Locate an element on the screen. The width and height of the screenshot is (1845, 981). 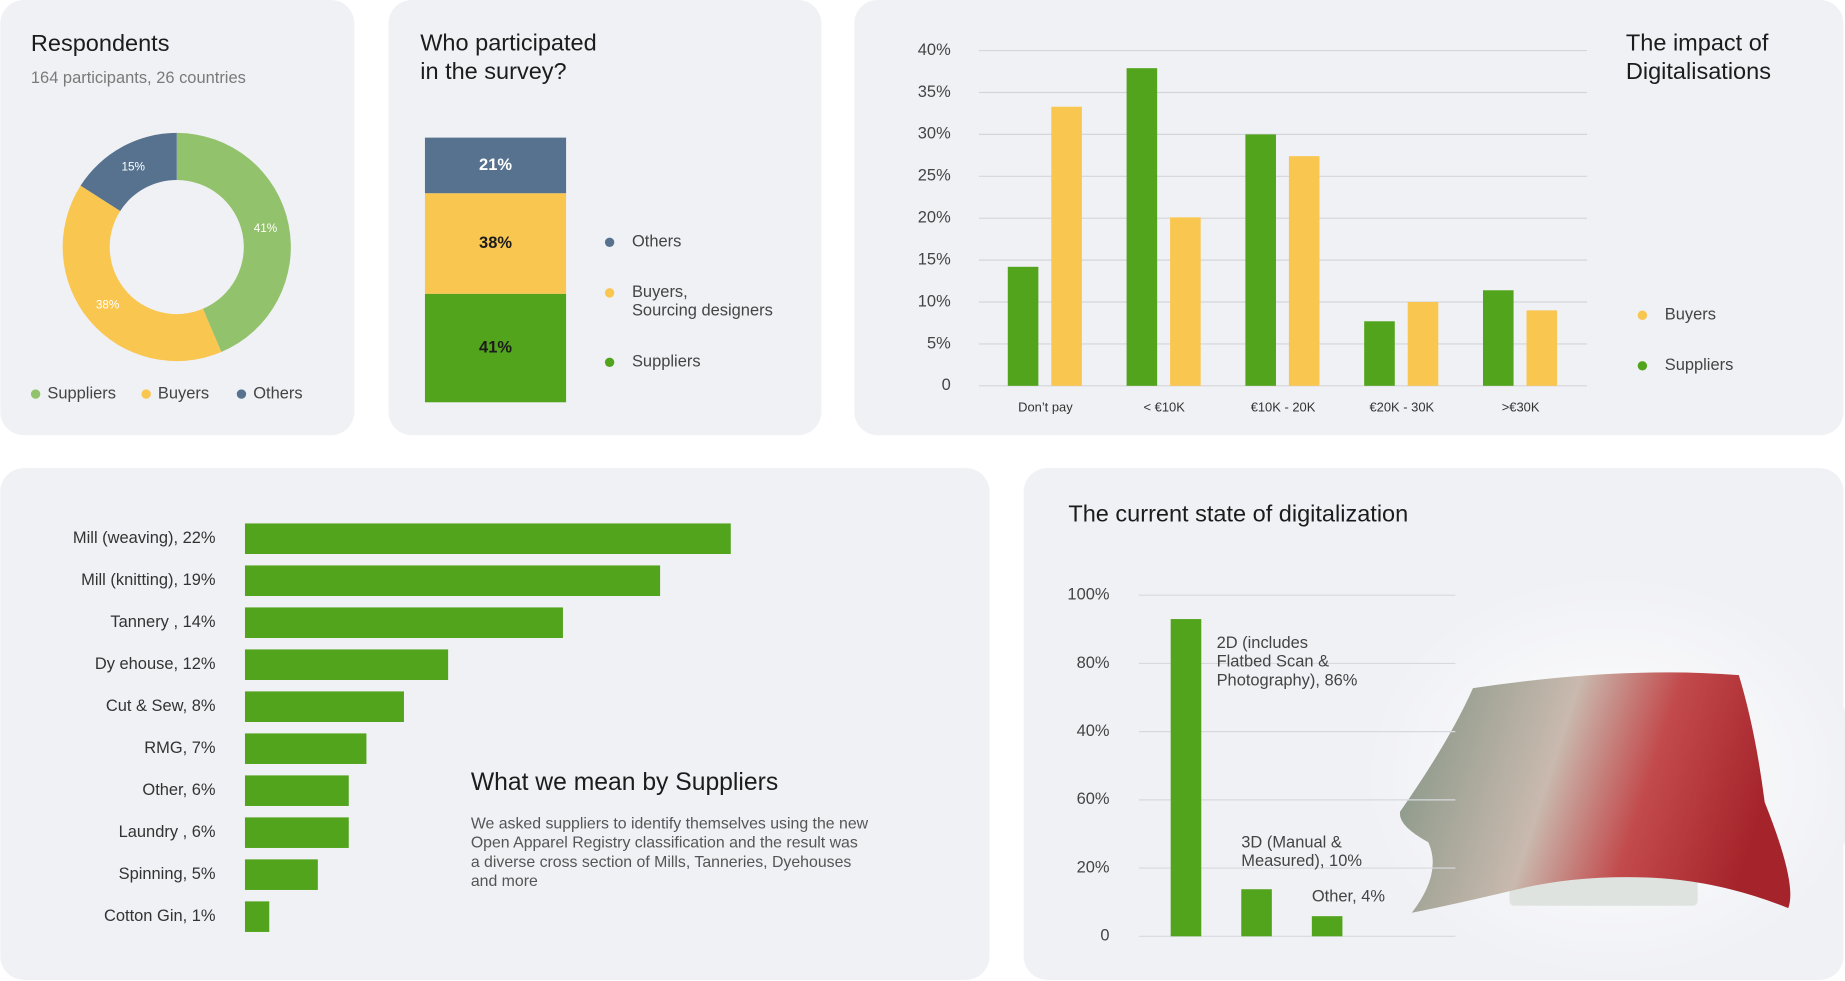
category-label: Other, 6% is located at coordinates (179, 790).